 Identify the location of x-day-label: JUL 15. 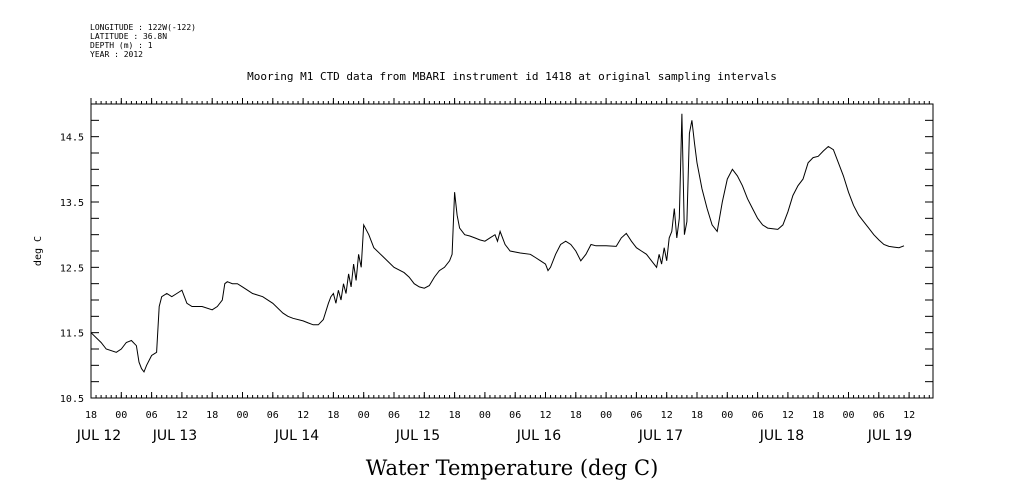
(417, 436).